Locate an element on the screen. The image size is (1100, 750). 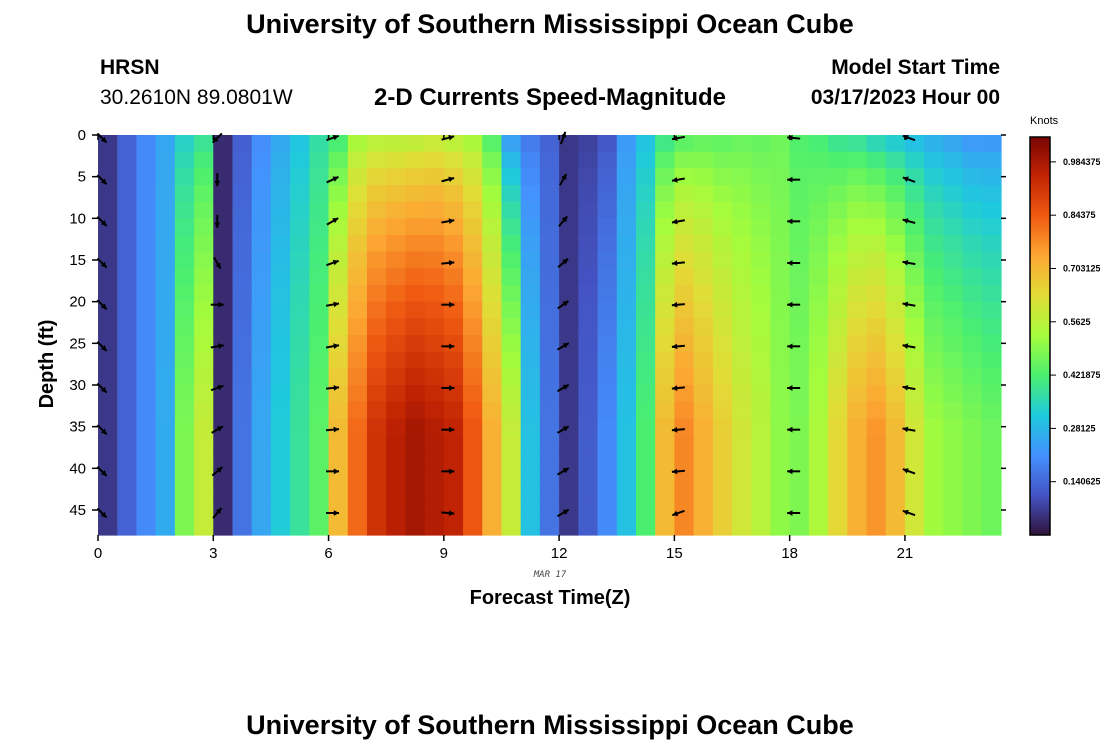
x-tick-label: 9 is located at coordinates (444, 553).